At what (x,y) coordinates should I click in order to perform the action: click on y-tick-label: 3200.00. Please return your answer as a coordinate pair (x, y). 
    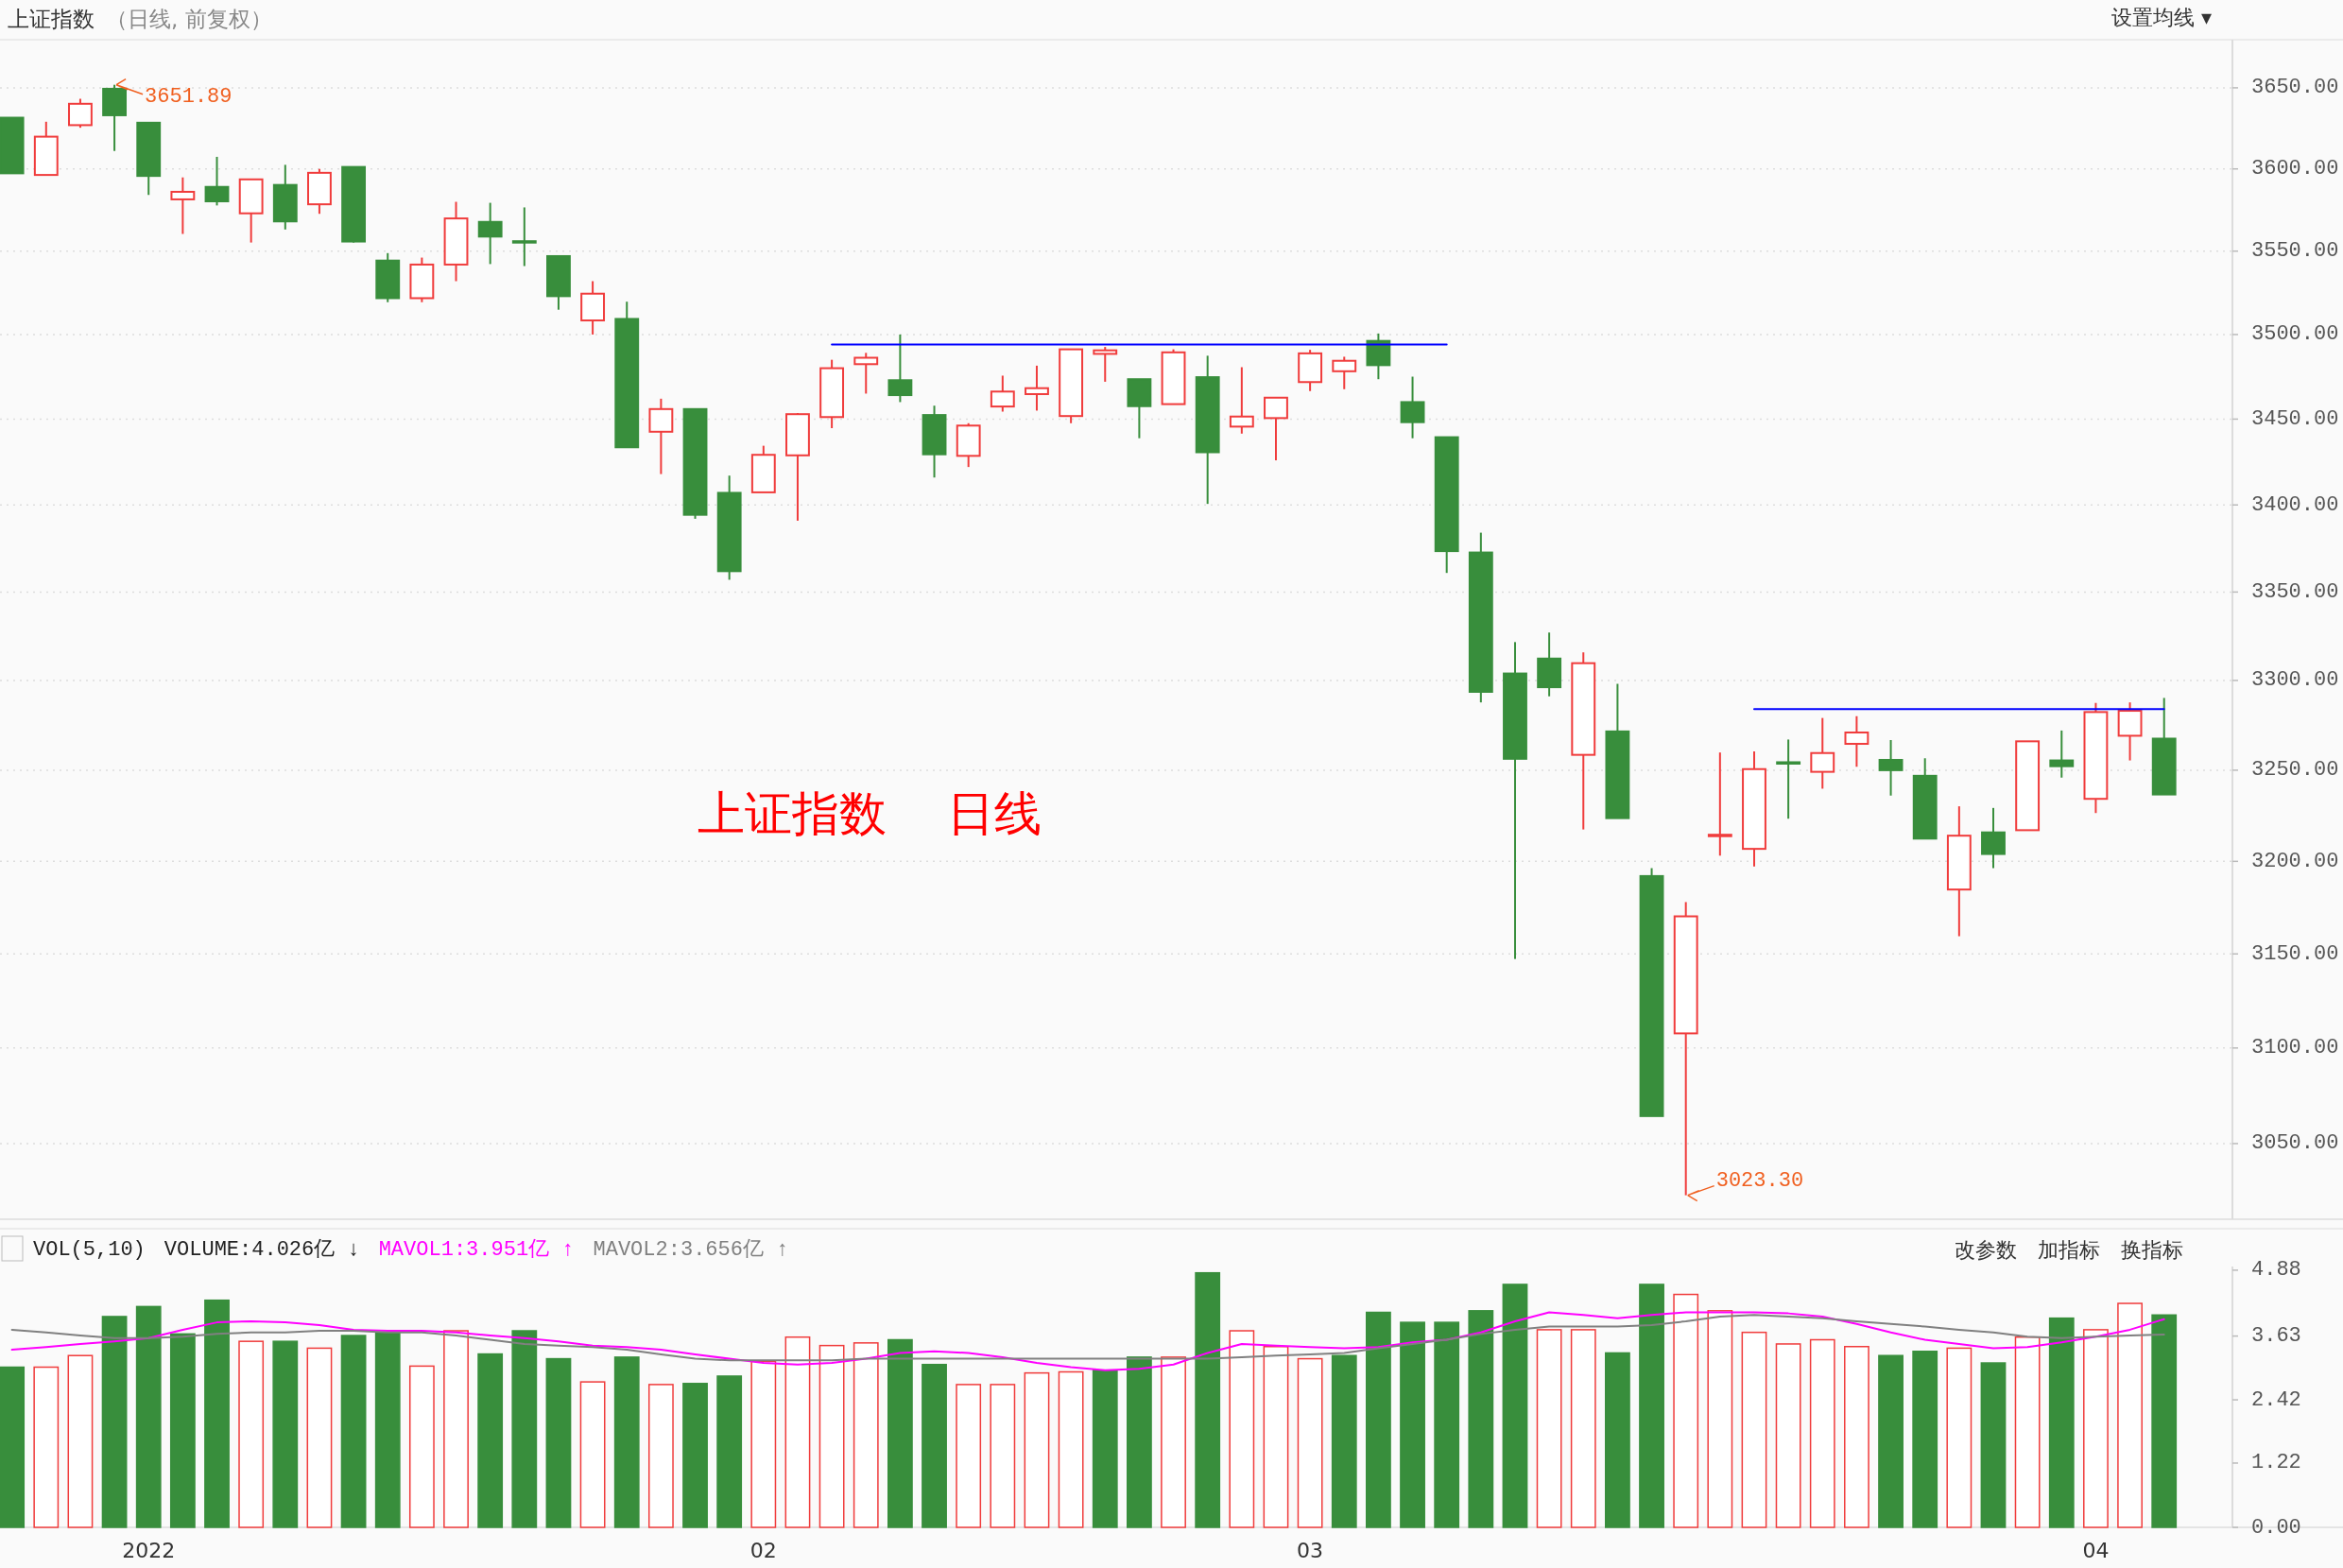
    Looking at the image, I should click on (2295, 861).